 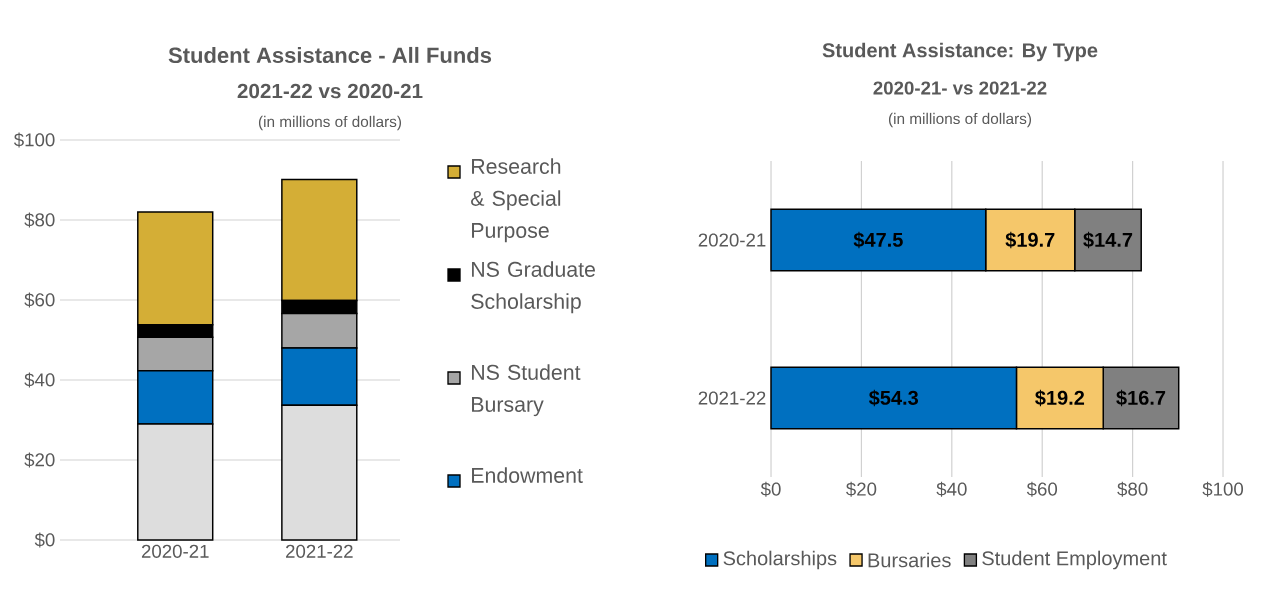 I want to click on data-label: $47.5, so click(x=878, y=240).